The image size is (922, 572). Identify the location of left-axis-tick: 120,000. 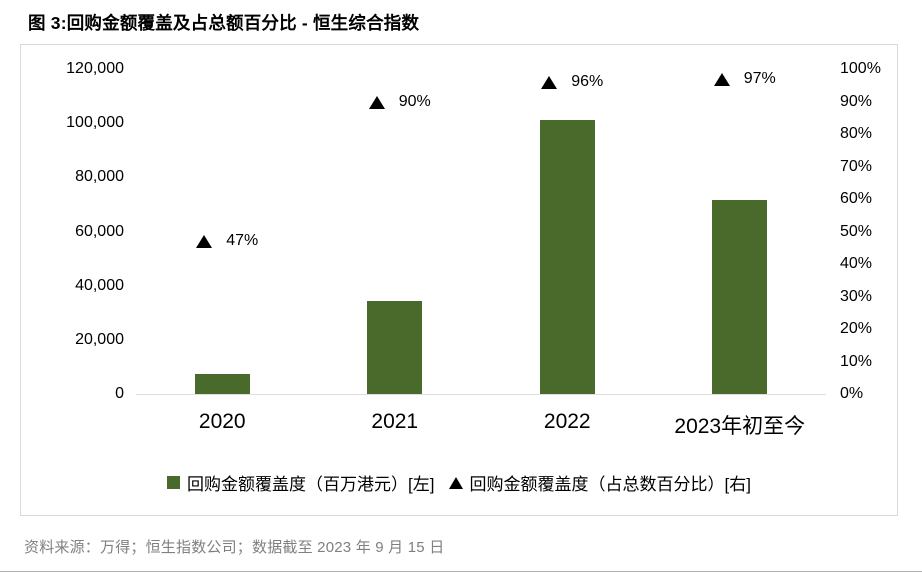
(95, 68).